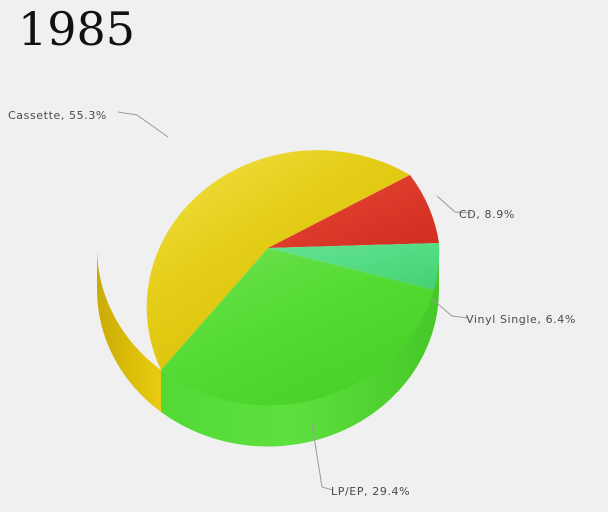  I want to click on label-lp-ep: LP/EP, 29.4%, so click(370, 491).